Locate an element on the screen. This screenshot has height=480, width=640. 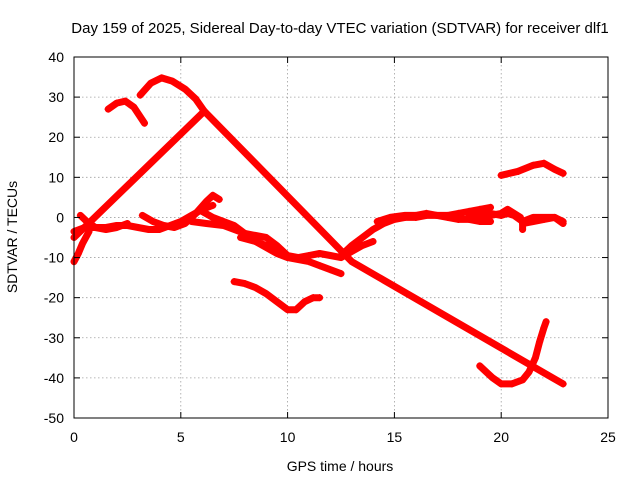
x-tick-label: 25 is located at coordinates (608, 437).